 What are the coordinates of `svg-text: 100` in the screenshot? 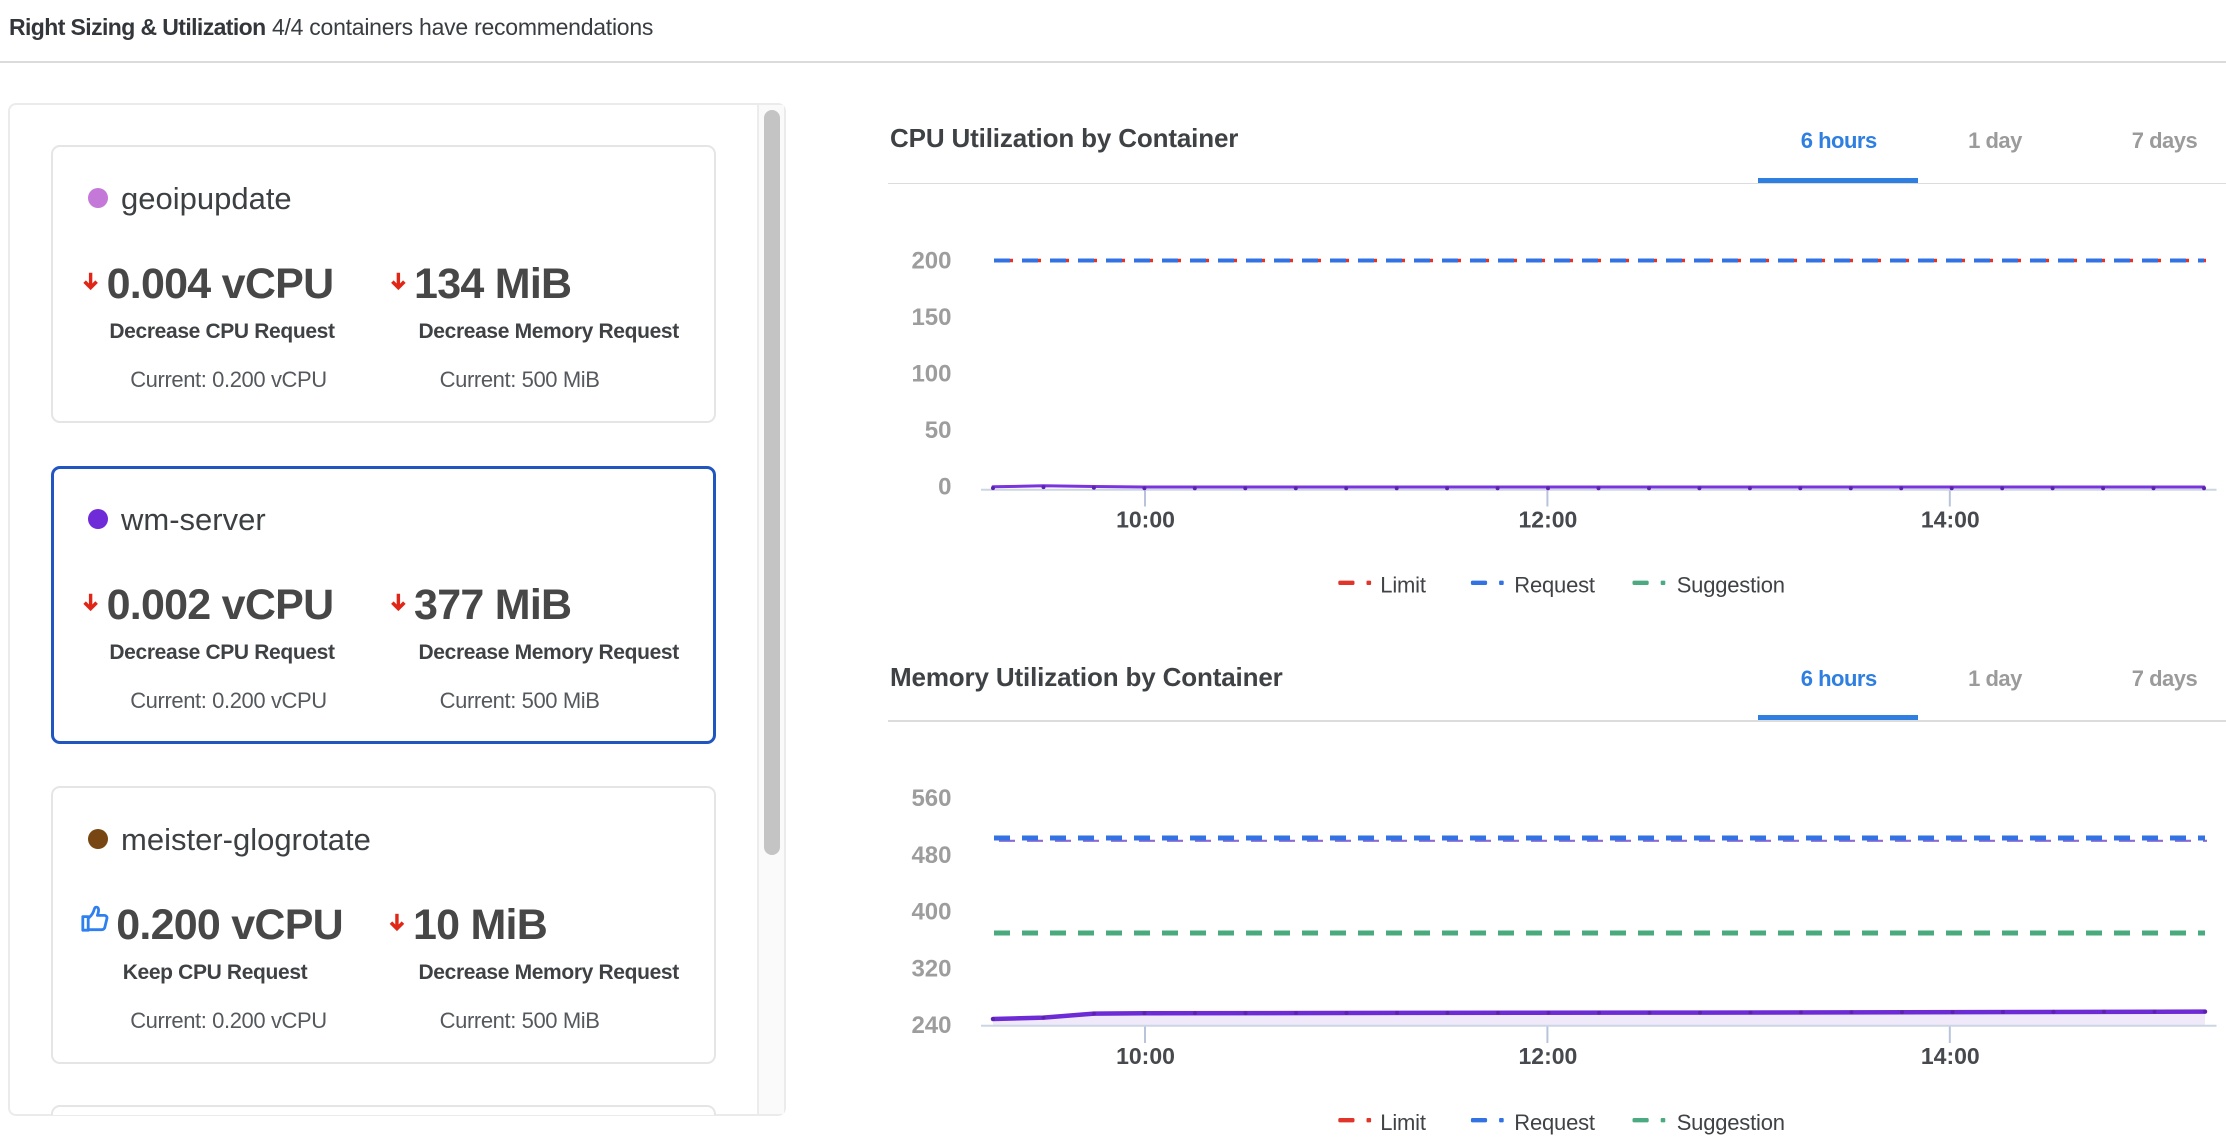 It's located at (931, 373).